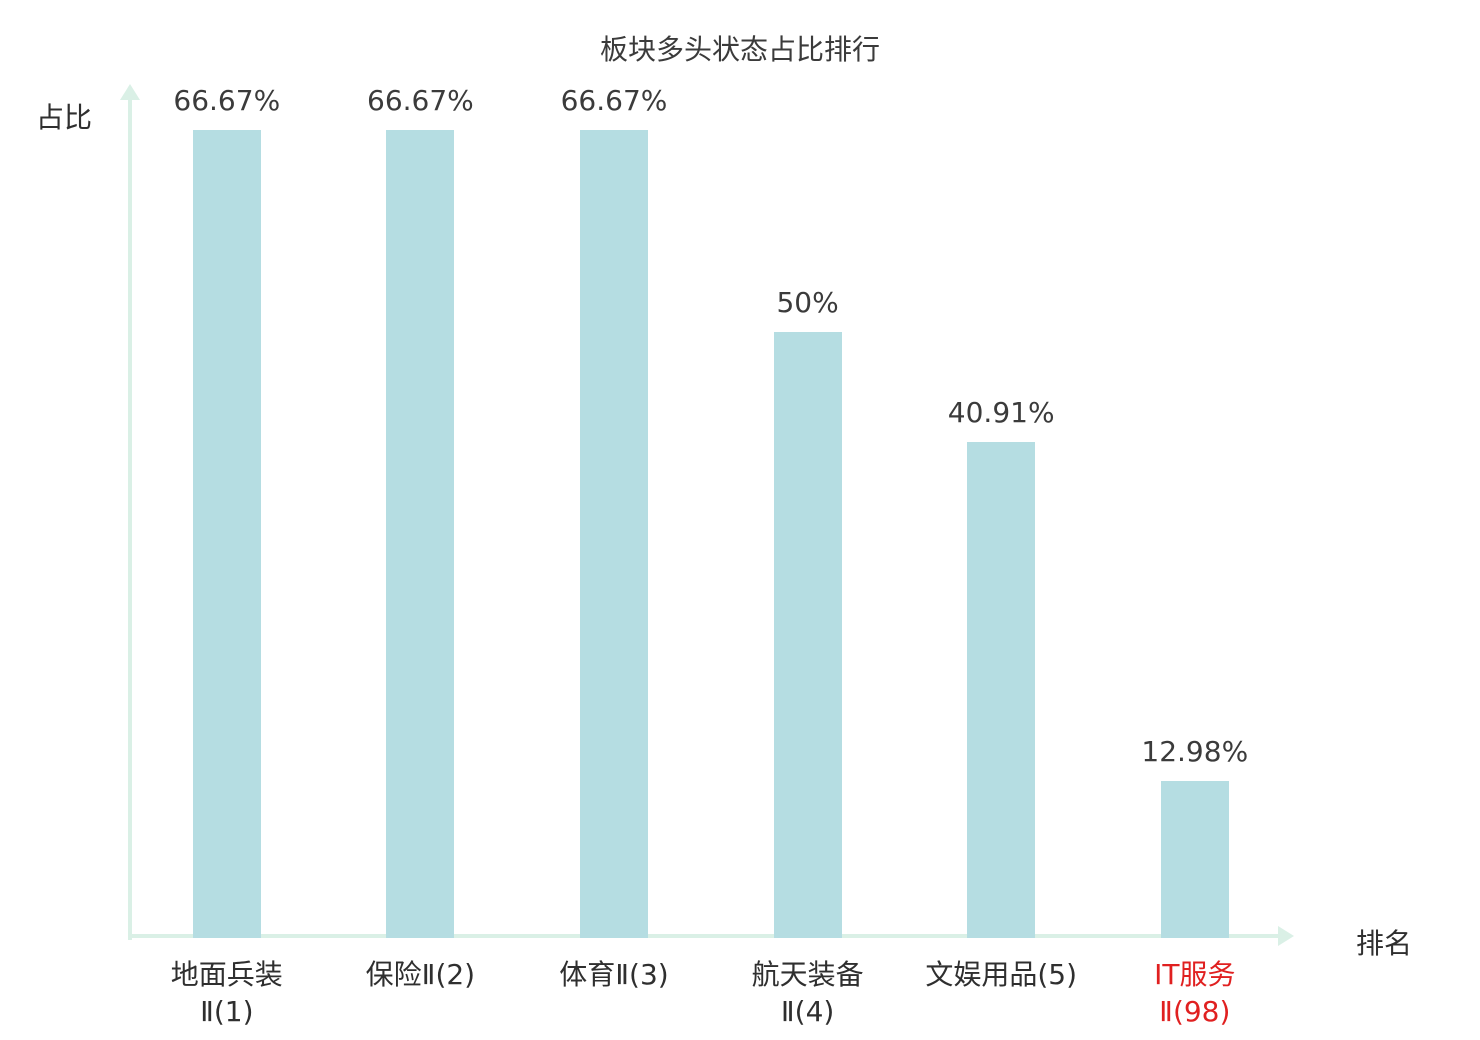 This screenshot has width=1480, height=1040. Describe the element at coordinates (614, 974) in the screenshot. I see `bar-category-label: 体育Ⅱ(3)` at that location.